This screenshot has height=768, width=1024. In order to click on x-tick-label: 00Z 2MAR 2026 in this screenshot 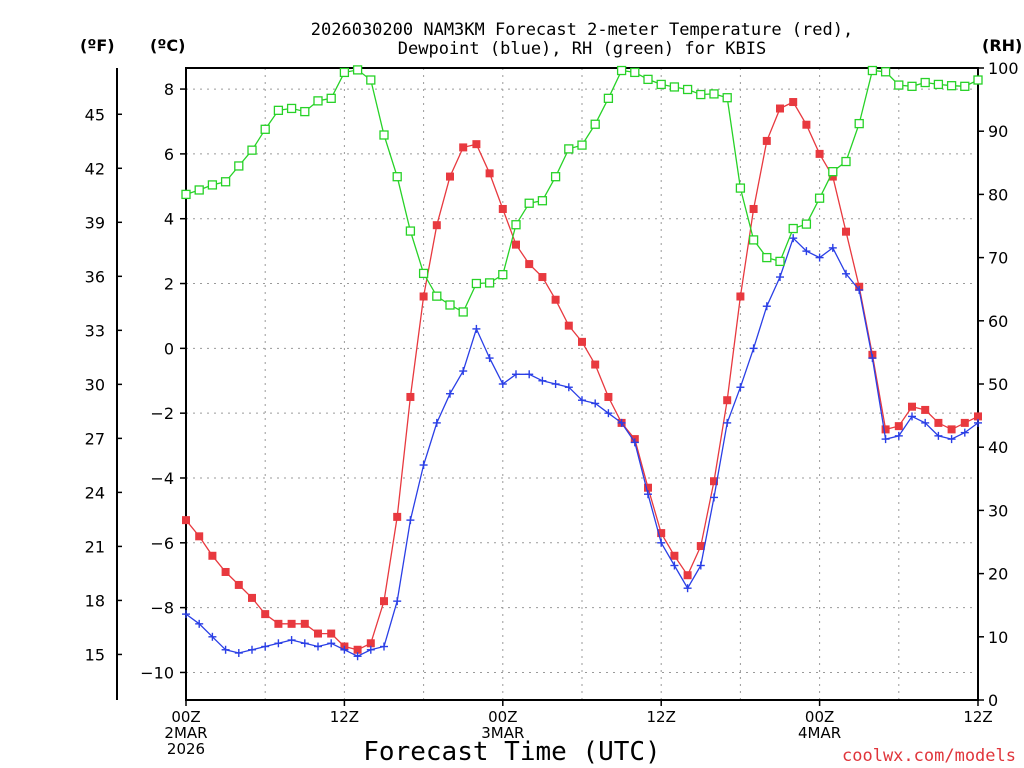, I will do `click(185, 733)`.